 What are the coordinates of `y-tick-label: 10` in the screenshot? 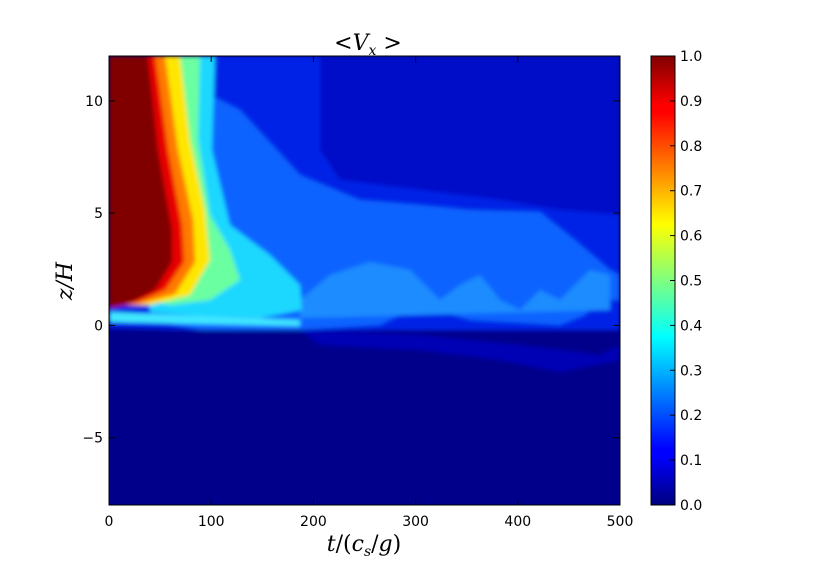 It's located at (94, 102).